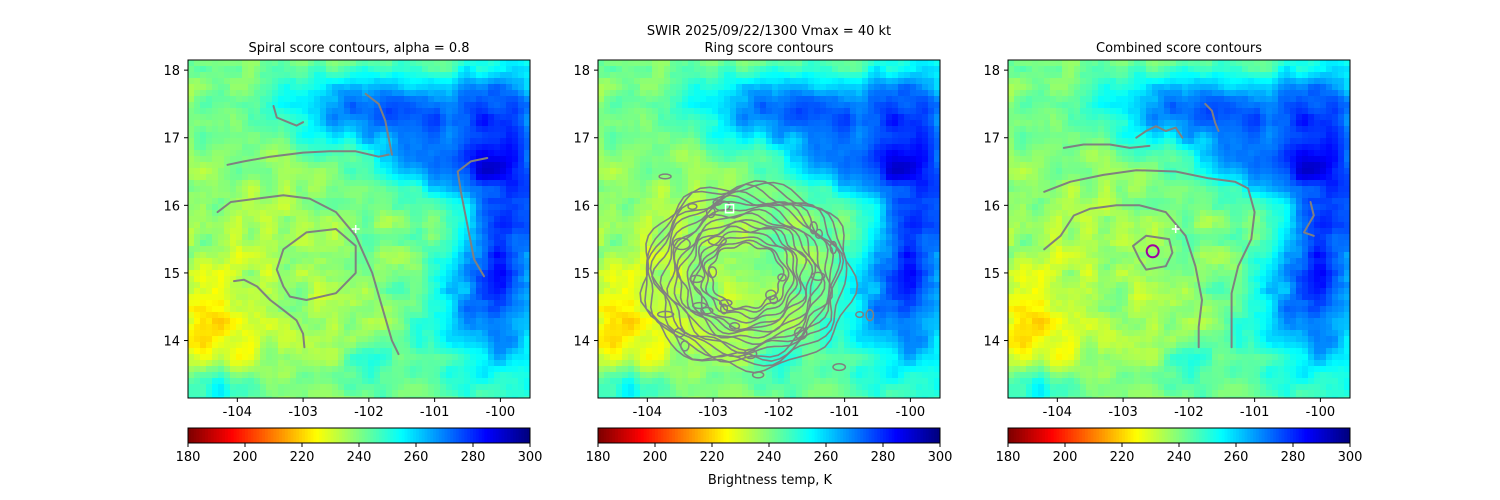 The image size is (1500, 500). What do you see at coordinates (188, 457) in the screenshot?
I see `colorbar-tick-label: 180` at bounding box center [188, 457].